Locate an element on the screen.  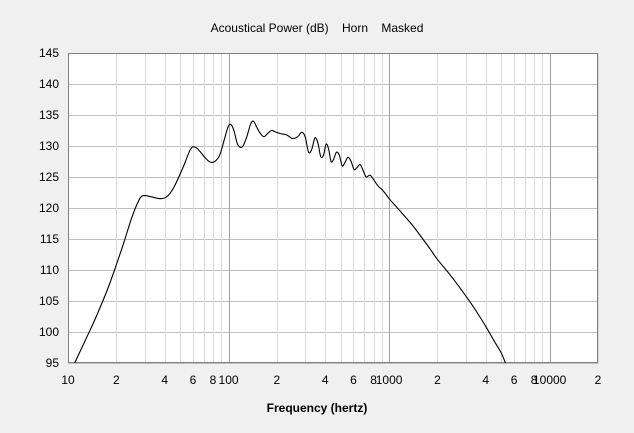
y-axis-ticks: 95 100 105 110 115 120 125 130 135 140 145 is located at coordinates (49, 208).